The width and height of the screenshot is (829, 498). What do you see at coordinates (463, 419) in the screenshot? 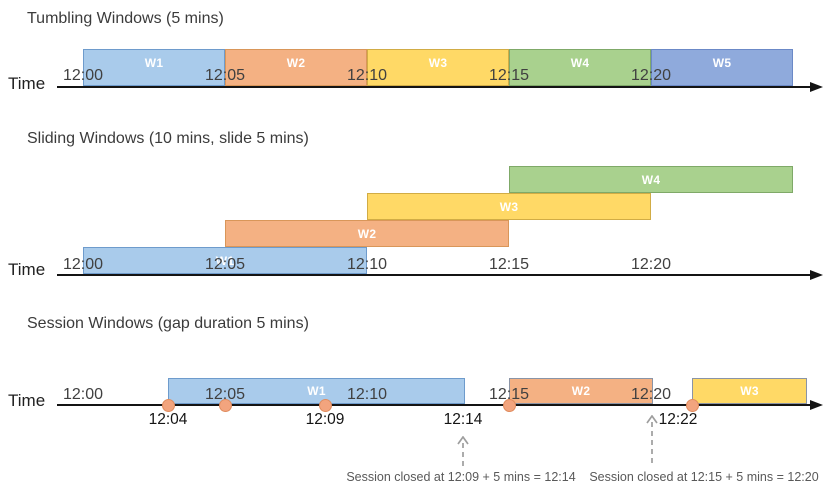
I see `event-time-label-12-14: 12:14` at bounding box center [463, 419].